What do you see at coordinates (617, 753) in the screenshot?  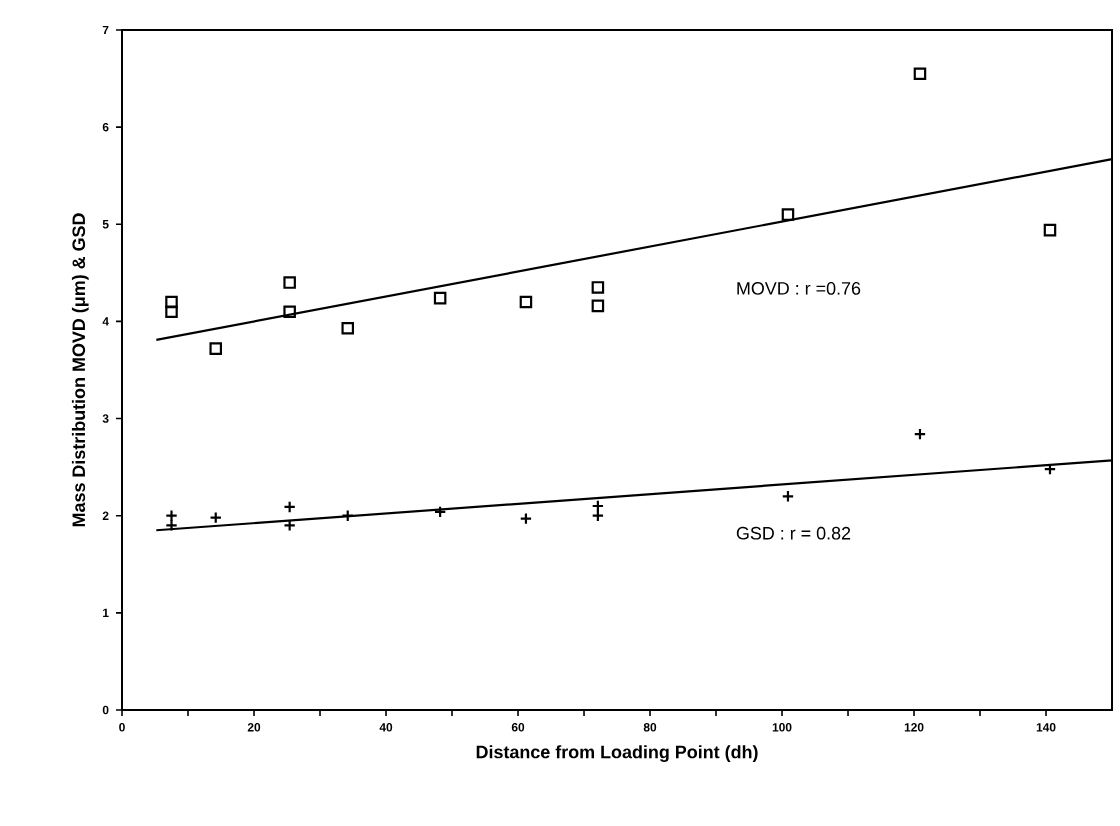 I see `x-axis-title: Distance from Loading Point (dh)` at bounding box center [617, 753].